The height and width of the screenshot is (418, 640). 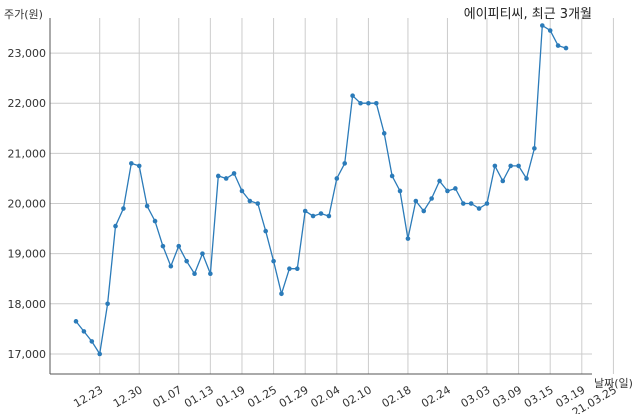 What do you see at coordinates (27, 304) in the screenshot?
I see `y-tick-label: 18,000` at bounding box center [27, 304].